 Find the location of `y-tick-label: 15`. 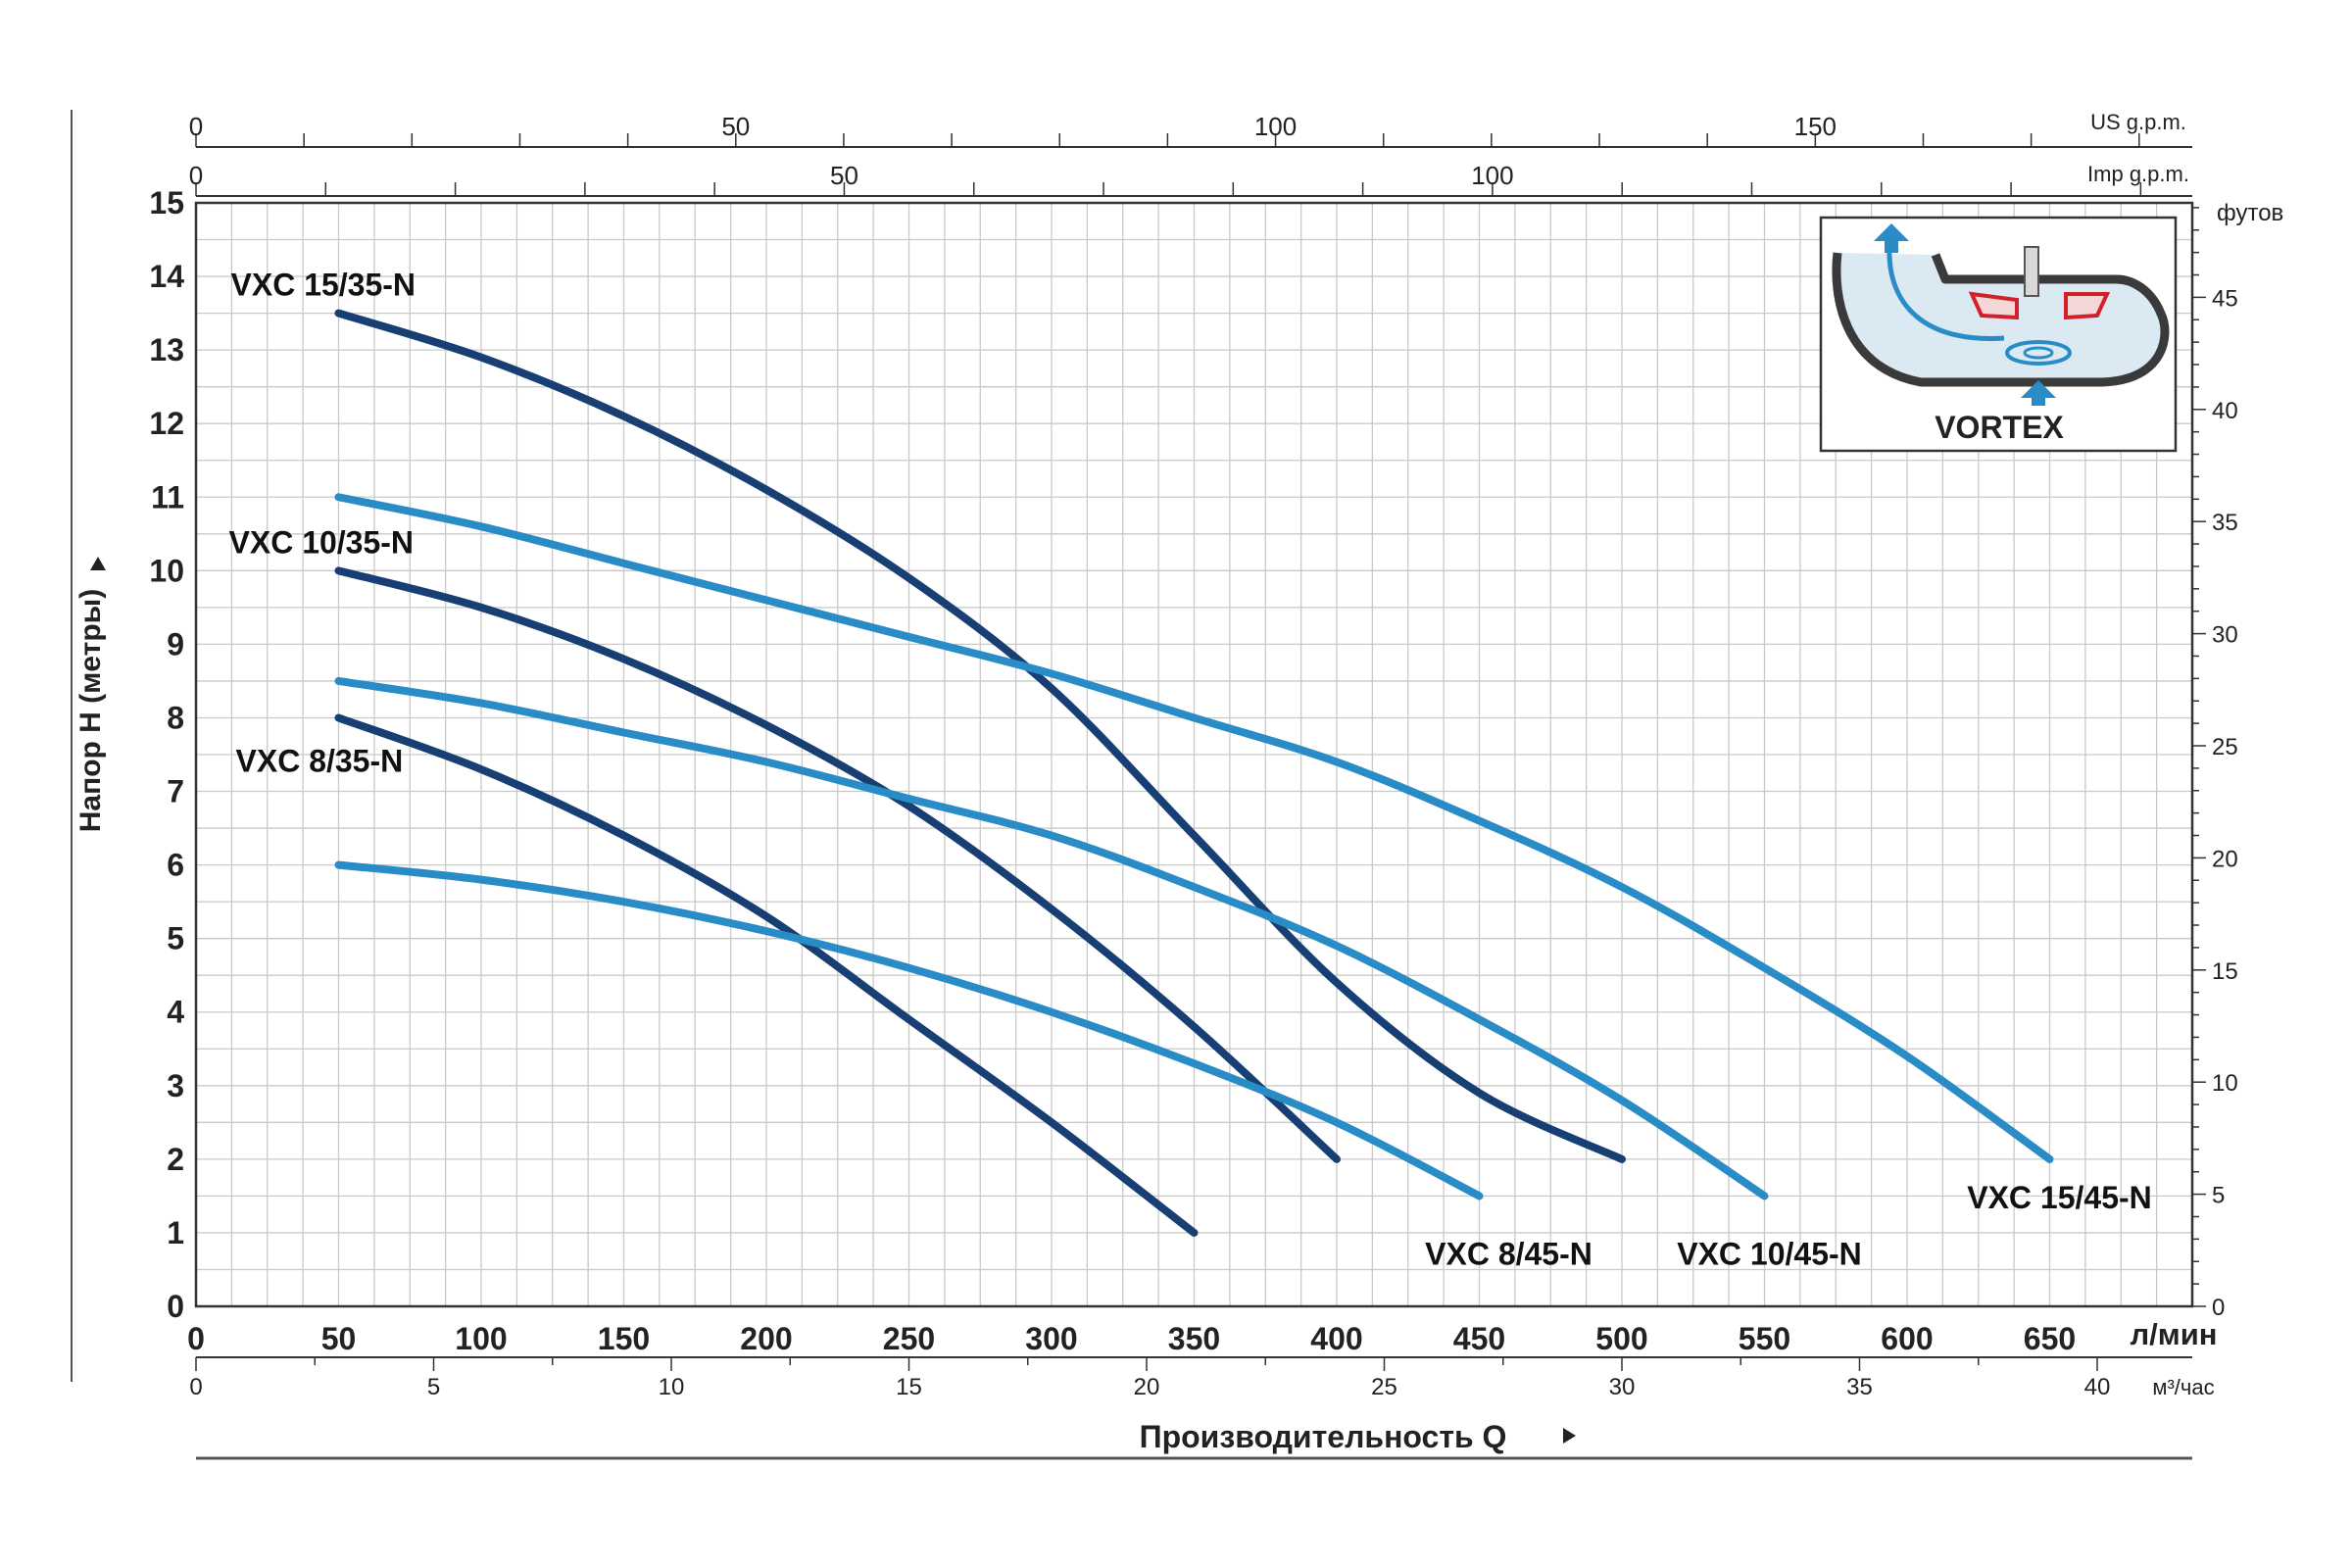

y-tick-label: 15 is located at coordinates (166, 202).